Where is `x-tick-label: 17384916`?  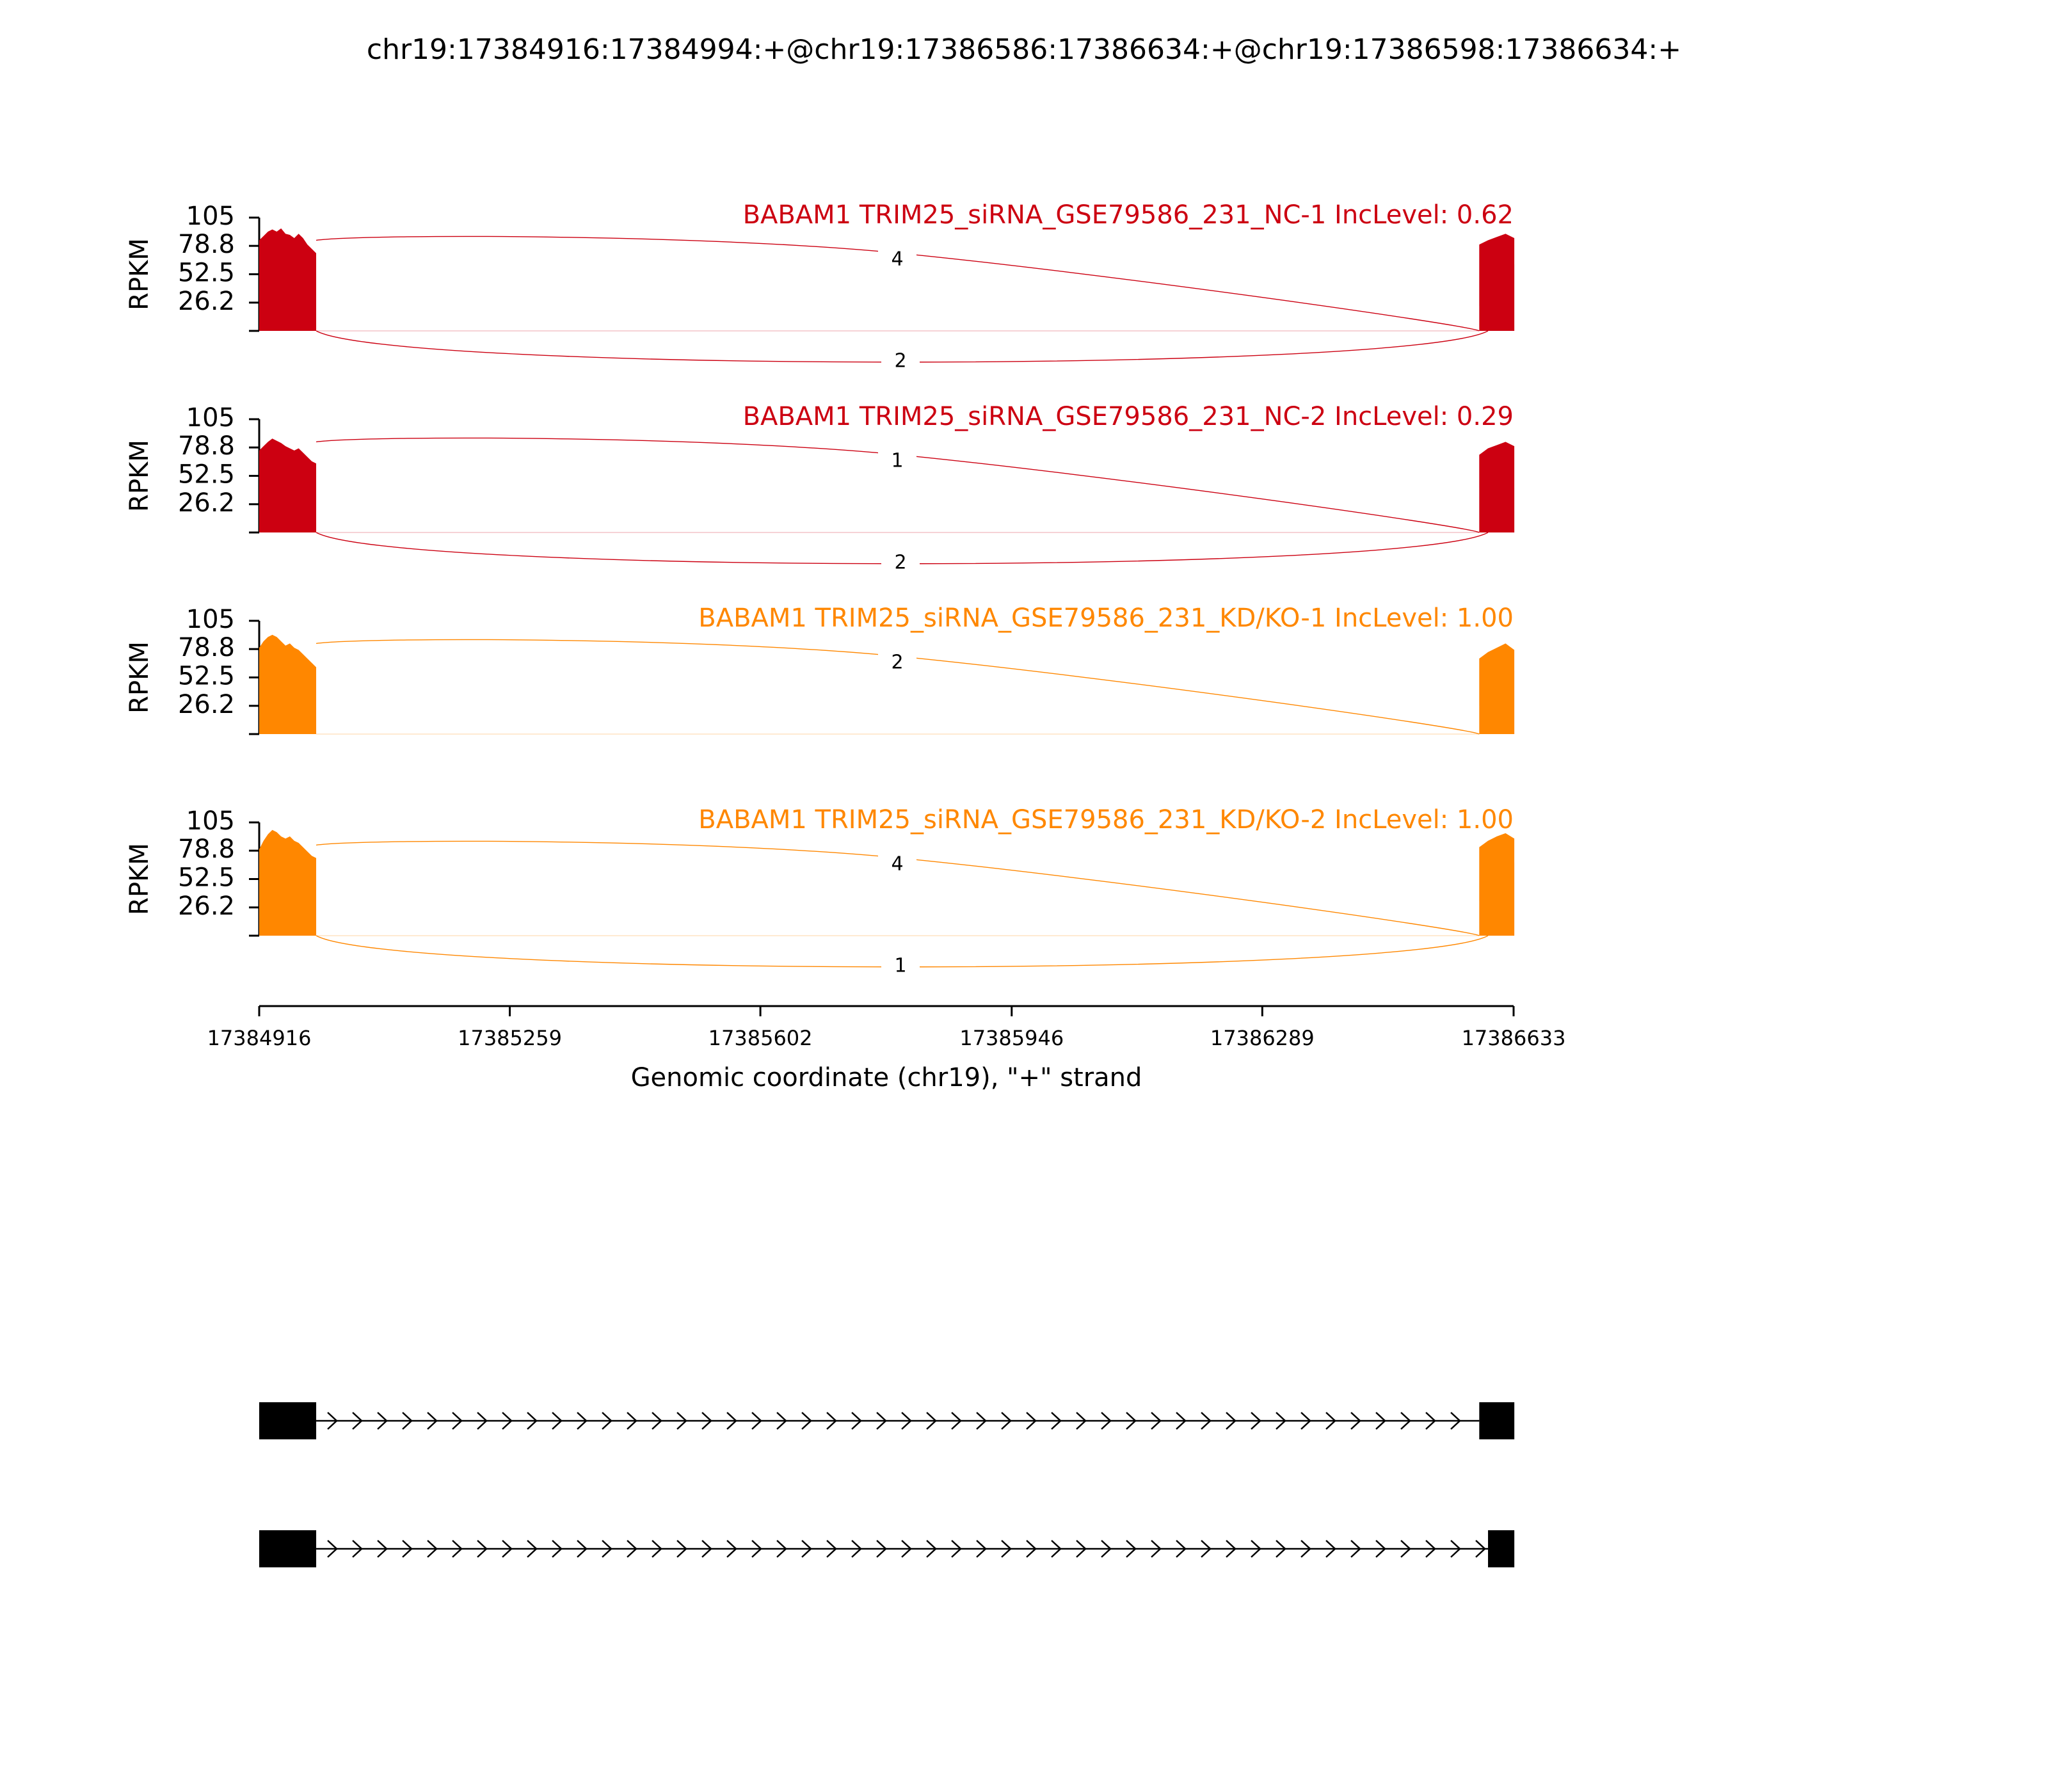
x-tick-label: 17384916 is located at coordinates (259, 1038).